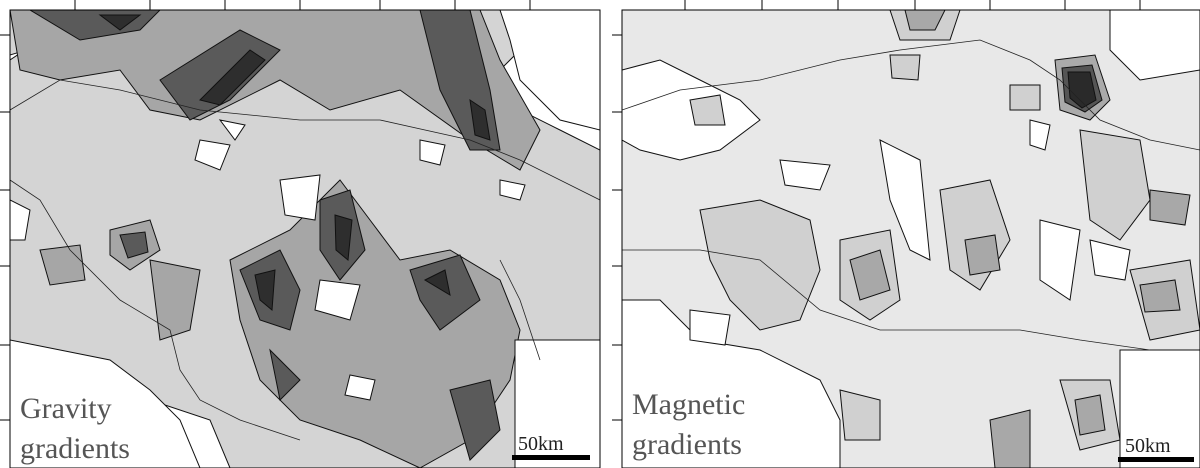 The height and width of the screenshot is (468, 1200). What do you see at coordinates (66, 408) in the screenshot?
I see `panel-label: Gravity` at bounding box center [66, 408].